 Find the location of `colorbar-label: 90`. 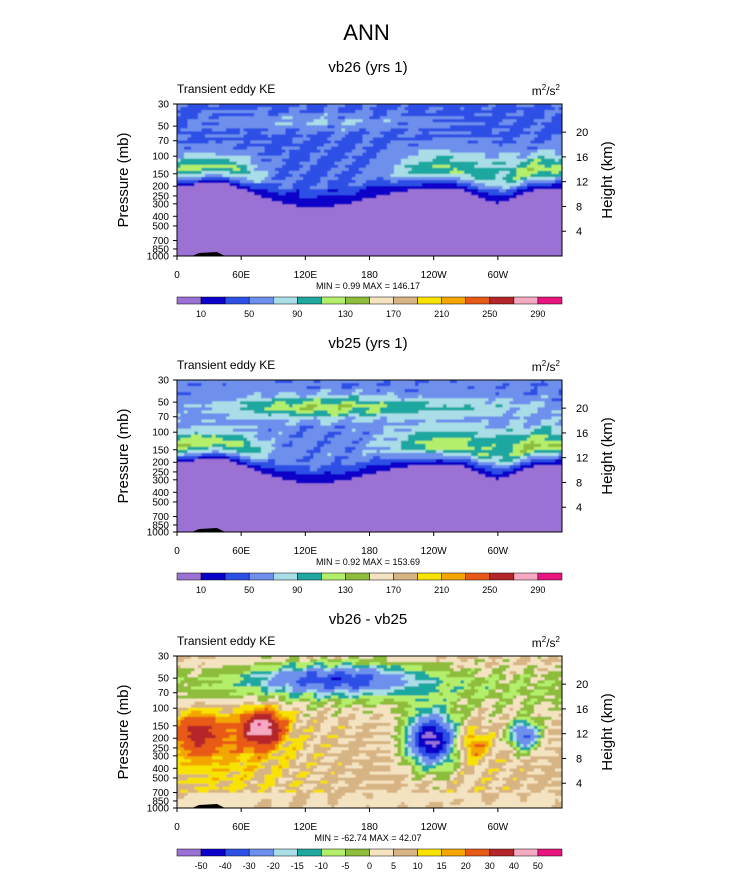

colorbar-label: 90 is located at coordinates (297, 314).